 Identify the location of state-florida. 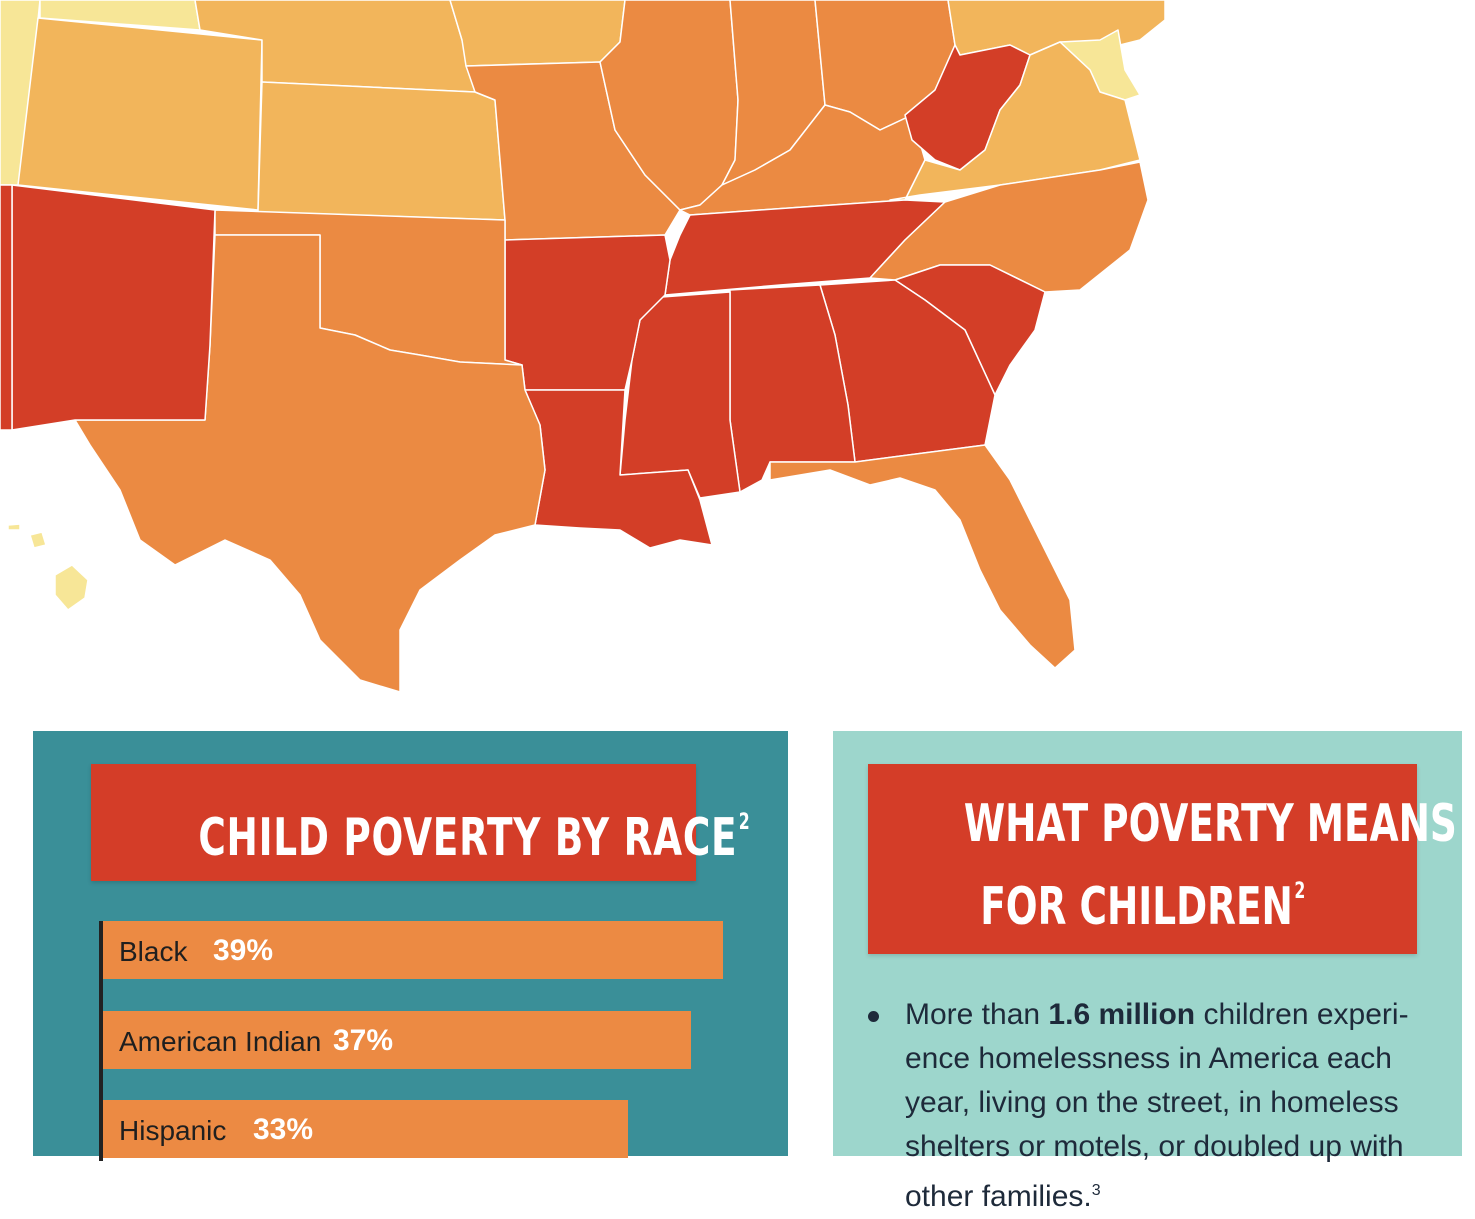
(922, 556).